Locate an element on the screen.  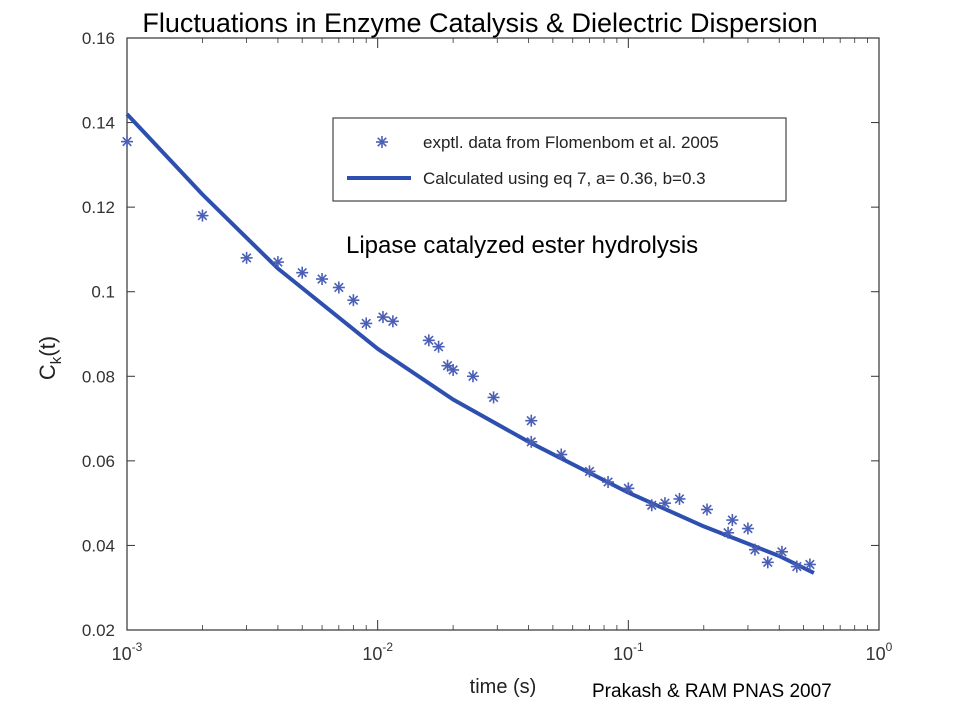
y-tick-label: 0.02 is located at coordinates (98, 630).